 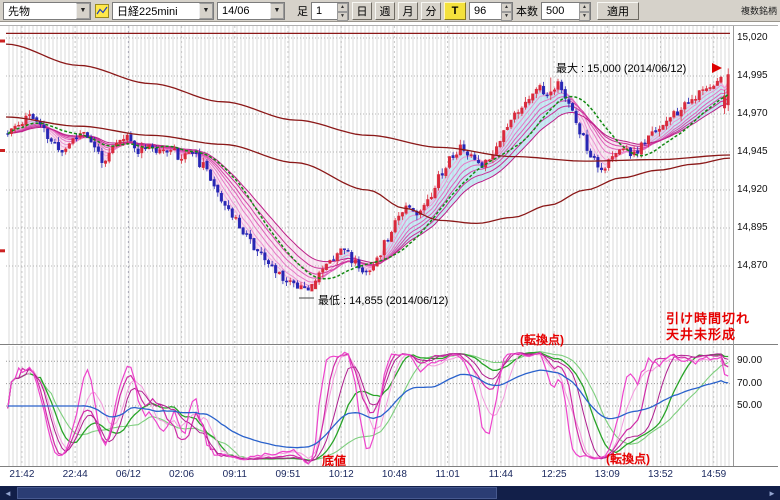 What do you see at coordinates (19, 11) in the screenshot?
I see `instrument-type-value: 先物` at bounding box center [19, 11].